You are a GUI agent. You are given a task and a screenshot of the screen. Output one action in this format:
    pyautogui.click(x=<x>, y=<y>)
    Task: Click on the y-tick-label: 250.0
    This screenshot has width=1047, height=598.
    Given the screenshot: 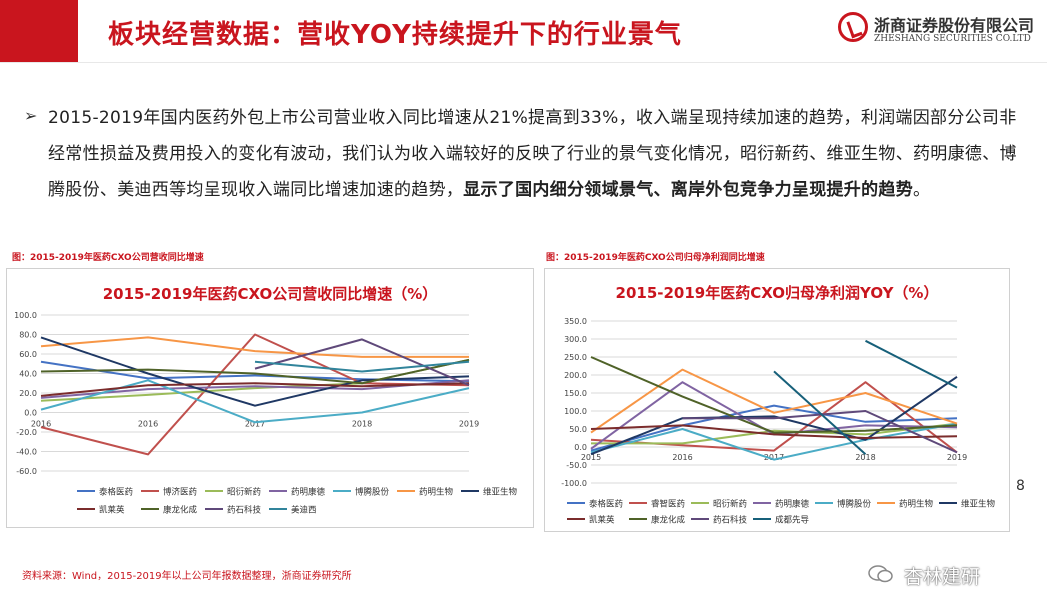 What is the action you would take?
    pyautogui.click(x=575, y=357)
    